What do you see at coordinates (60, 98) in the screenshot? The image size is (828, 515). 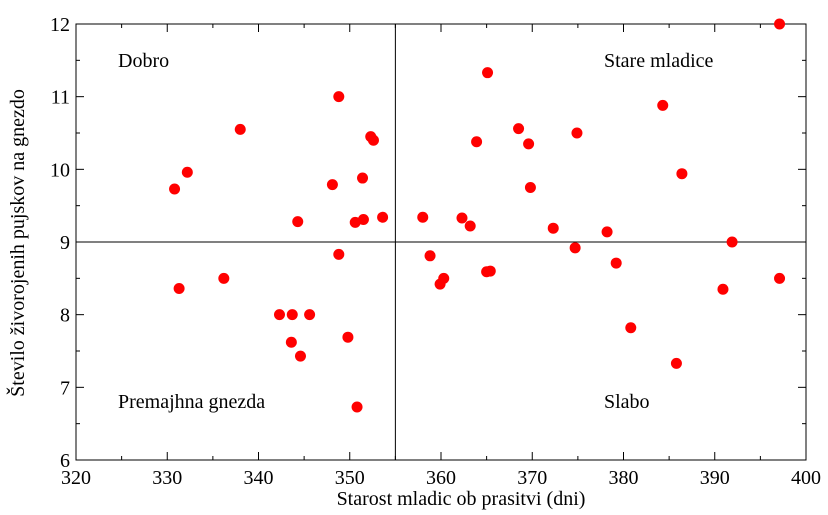 I see `y-tick-label: 11` at bounding box center [60, 98].